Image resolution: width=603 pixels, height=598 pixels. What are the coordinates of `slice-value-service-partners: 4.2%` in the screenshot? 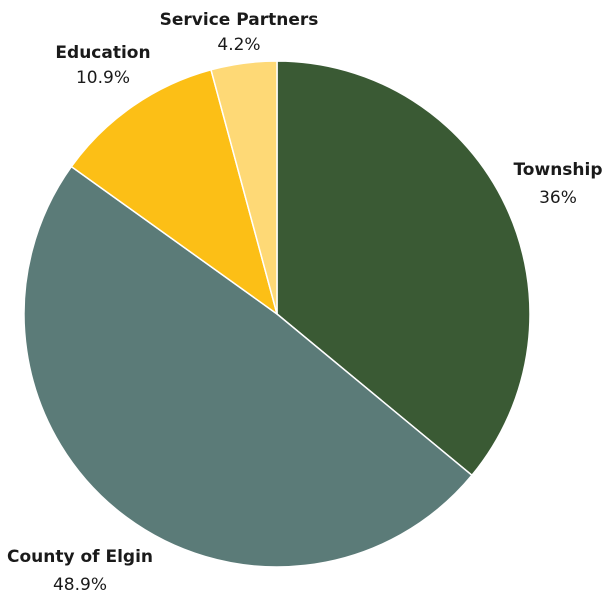 It's located at (238, 45).